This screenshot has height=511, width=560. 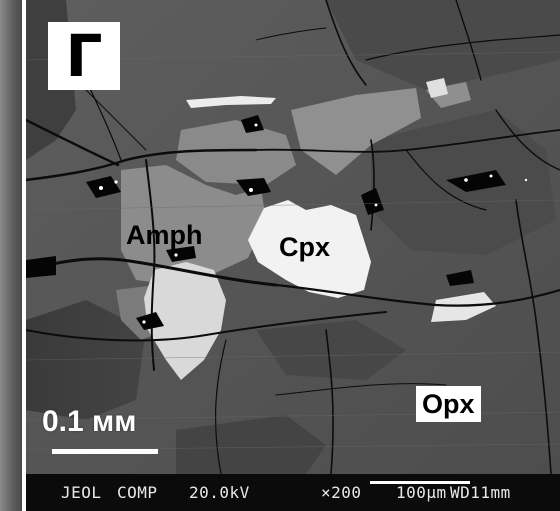 I want to click on panel-letter: Г, so click(x=84, y=56).